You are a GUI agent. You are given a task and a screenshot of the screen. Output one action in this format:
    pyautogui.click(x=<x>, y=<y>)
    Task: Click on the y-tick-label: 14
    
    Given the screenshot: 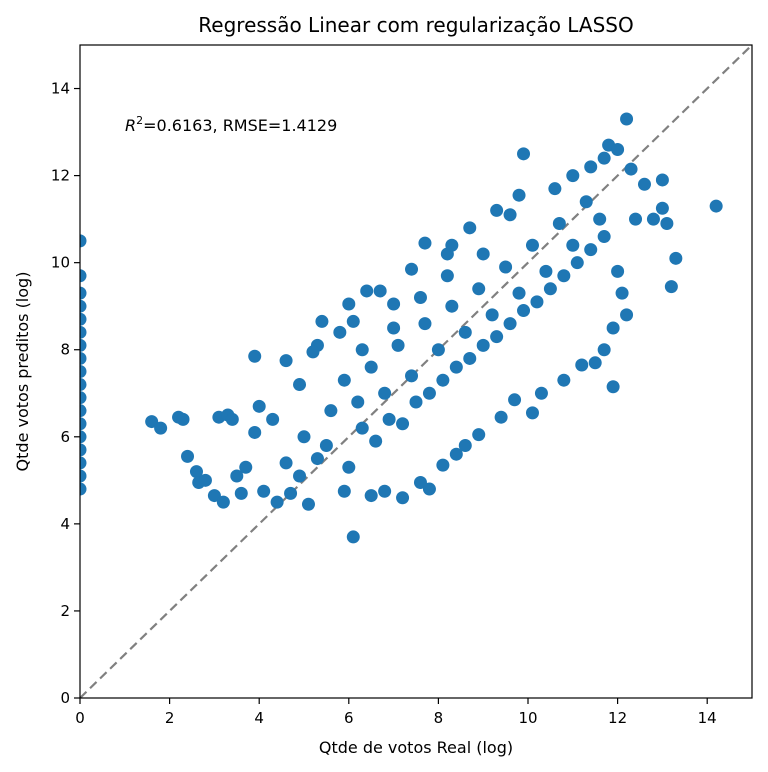 What is the action you would take?
    pyautogui.click(x=60, y=89)
    